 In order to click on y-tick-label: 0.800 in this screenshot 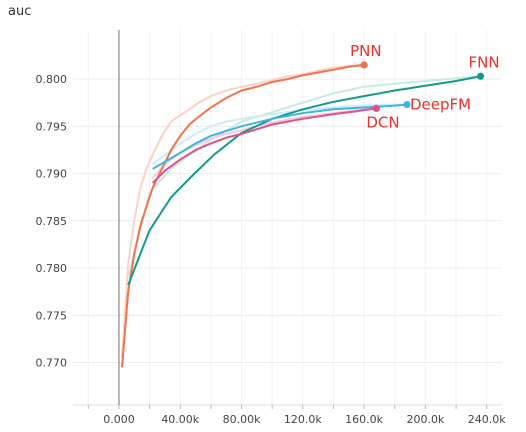, I will do `click(52, 79)`.